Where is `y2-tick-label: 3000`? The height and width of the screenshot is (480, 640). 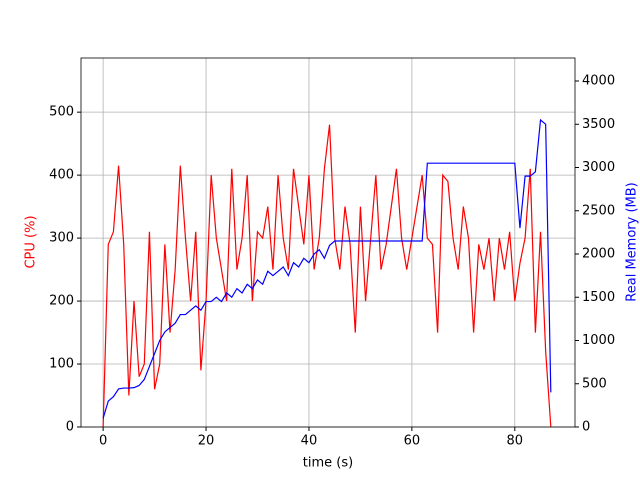 y2-tick-label: 3000 is located at coordinates (598, 167).